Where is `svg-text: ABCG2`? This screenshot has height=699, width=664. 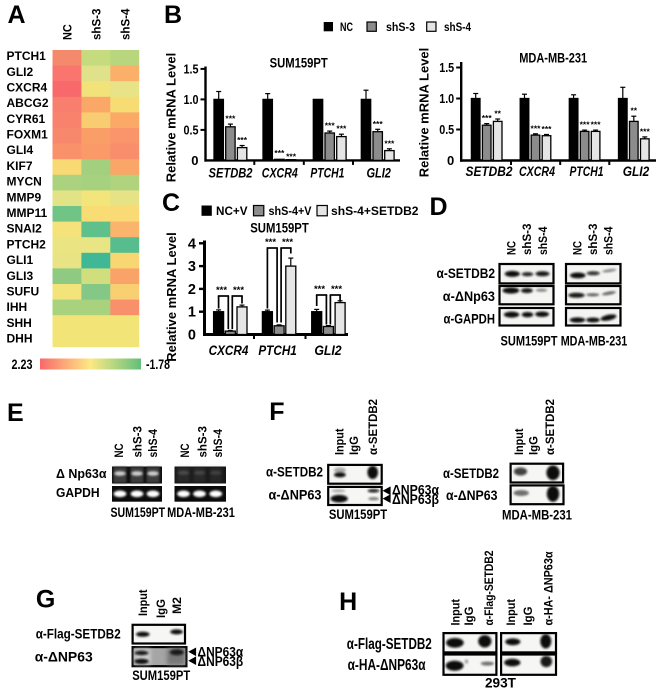 svg-text: ABCG2 is located at coordinates (28, 103).